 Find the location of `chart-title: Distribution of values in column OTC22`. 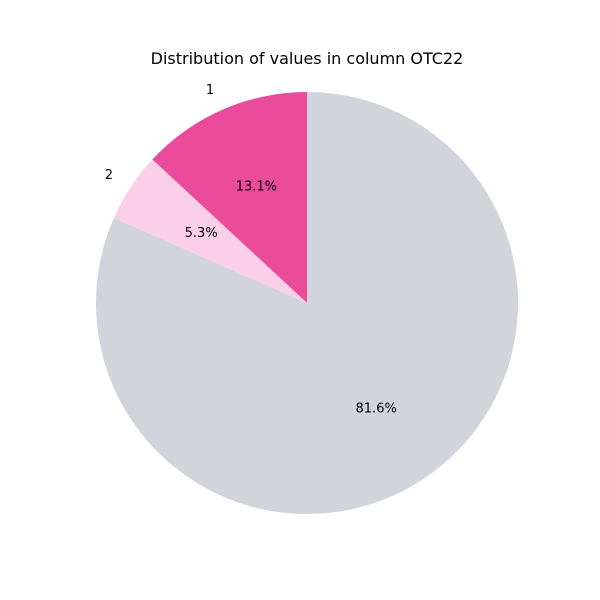

chart-title: Distribution of values in column OTC22 is located at coordinates (307, 58).